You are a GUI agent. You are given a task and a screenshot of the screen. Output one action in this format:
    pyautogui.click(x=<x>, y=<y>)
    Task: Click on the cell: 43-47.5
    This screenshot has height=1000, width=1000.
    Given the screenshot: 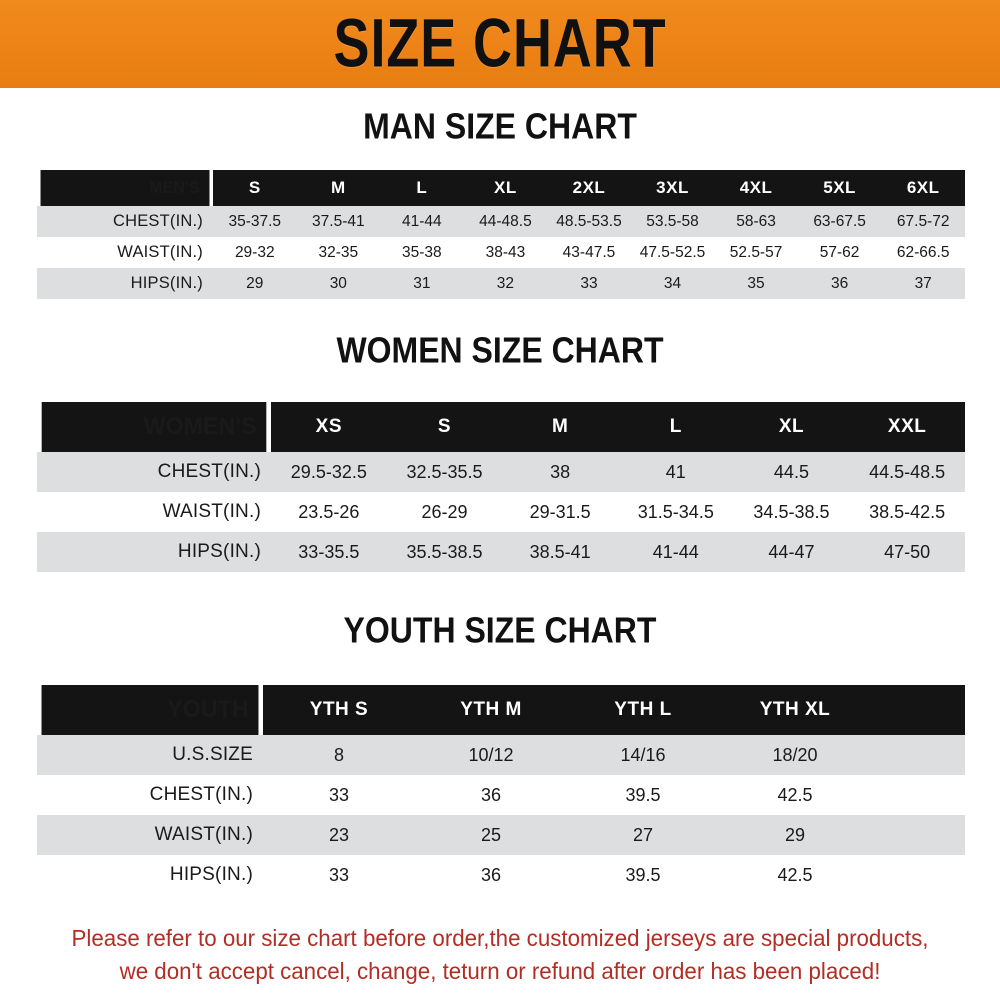 What is the action you would take?
    pyautogui.click(x=589, y=252)
    